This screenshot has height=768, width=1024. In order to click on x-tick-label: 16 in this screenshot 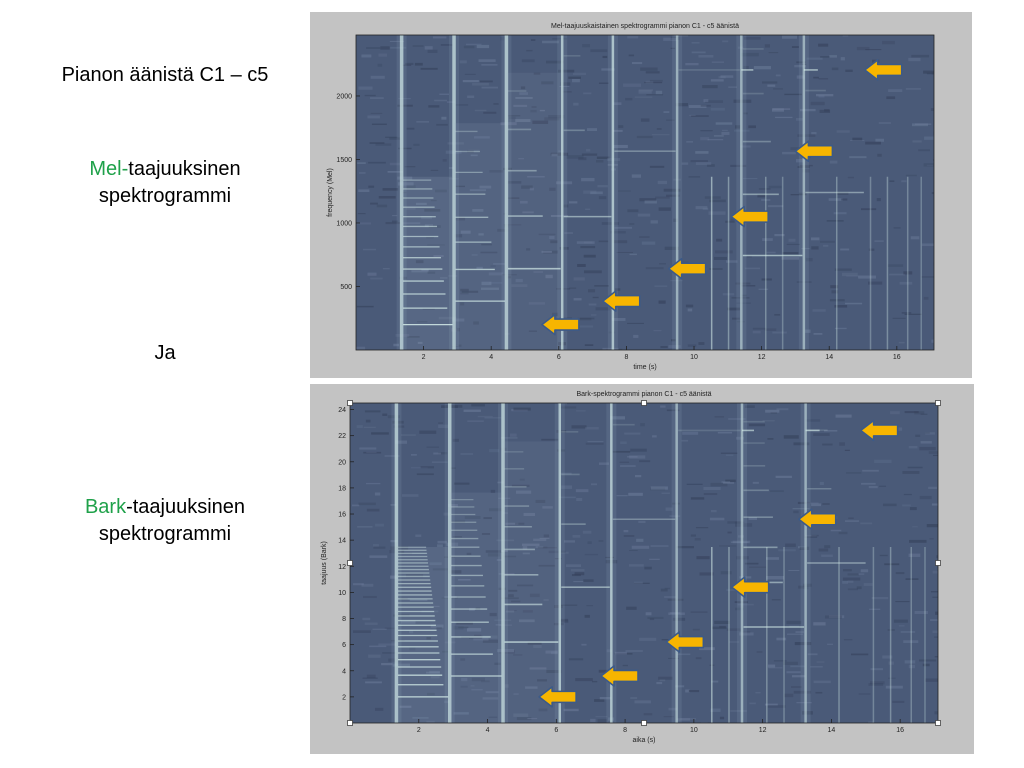, I will do `click(900, 730)`.